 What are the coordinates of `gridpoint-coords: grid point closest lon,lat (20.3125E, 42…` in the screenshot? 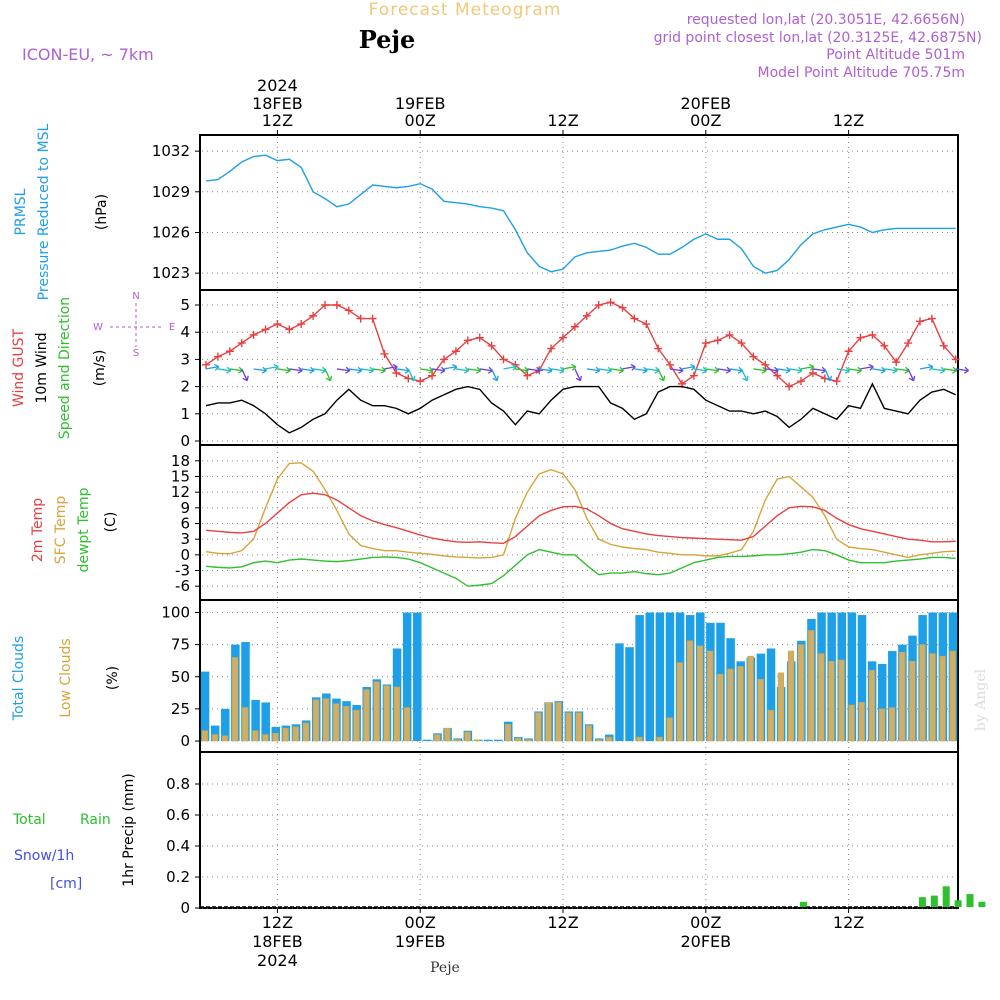 It's located at (818, 38).